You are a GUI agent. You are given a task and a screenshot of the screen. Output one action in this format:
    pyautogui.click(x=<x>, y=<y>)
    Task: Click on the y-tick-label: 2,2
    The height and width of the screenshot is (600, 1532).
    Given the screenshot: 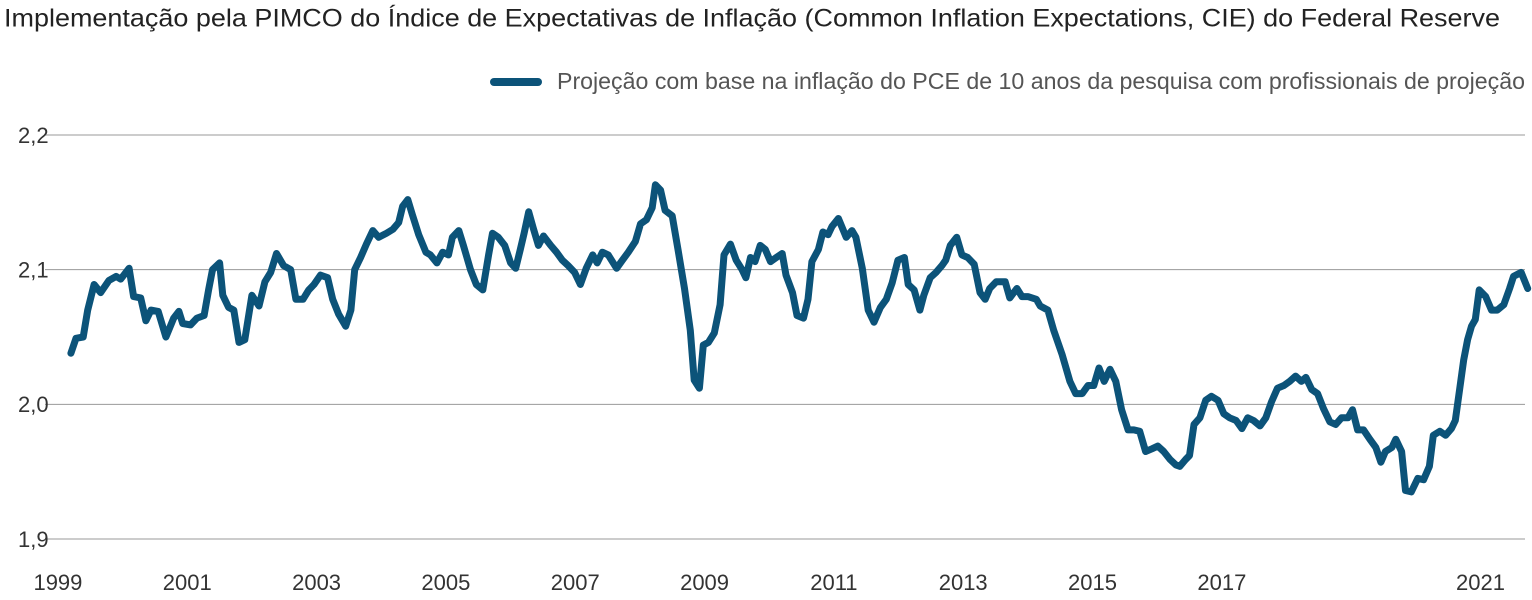 What is the action you would take?
    pyautogui.click(x=33, y=135)
    